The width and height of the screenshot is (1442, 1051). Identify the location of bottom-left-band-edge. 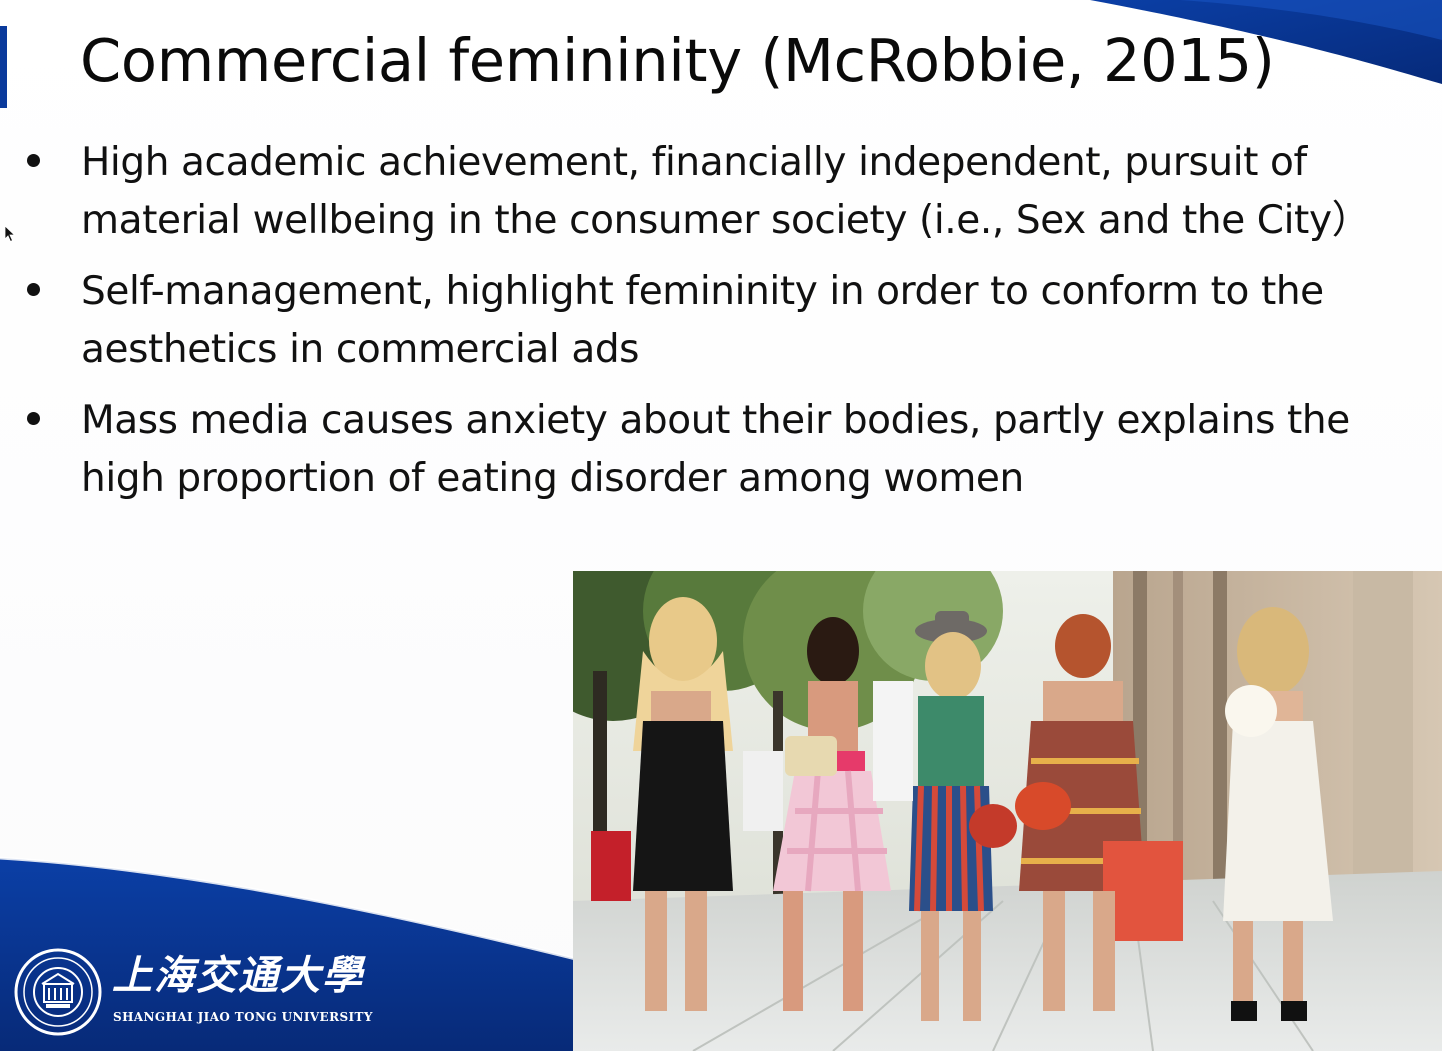
(300, 911).